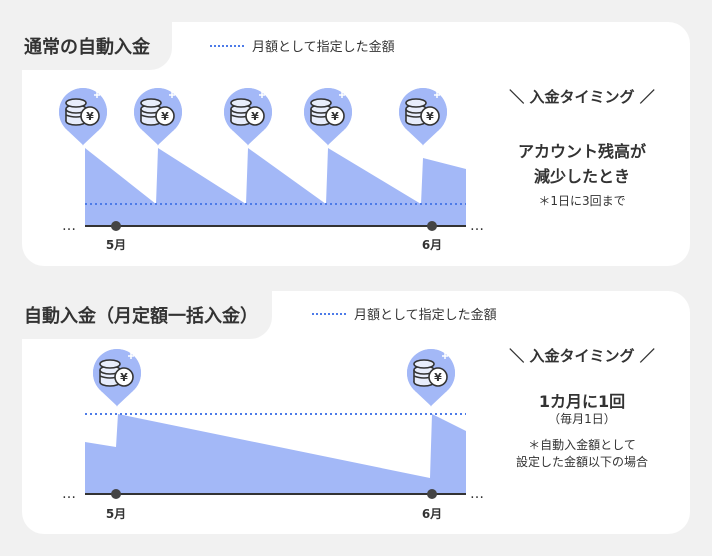 The width and height of the screenshot is (712, 556). Describe the element at coordinates (582, 419) in the screenshot. I see `timing-paren-monthly: （毎月1日）` at that location.